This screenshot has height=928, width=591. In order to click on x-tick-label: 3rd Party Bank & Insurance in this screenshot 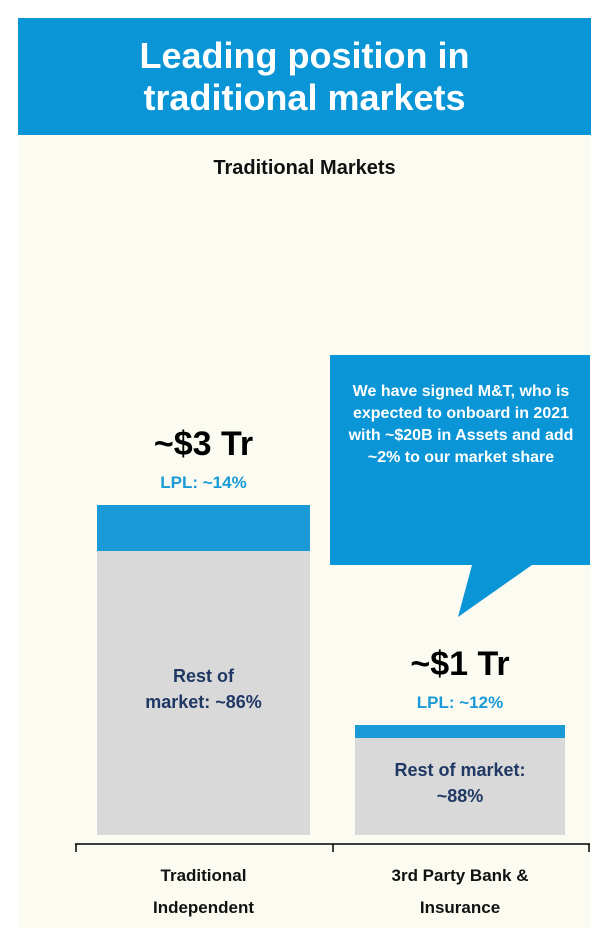, I will do `click(460, 891)`.